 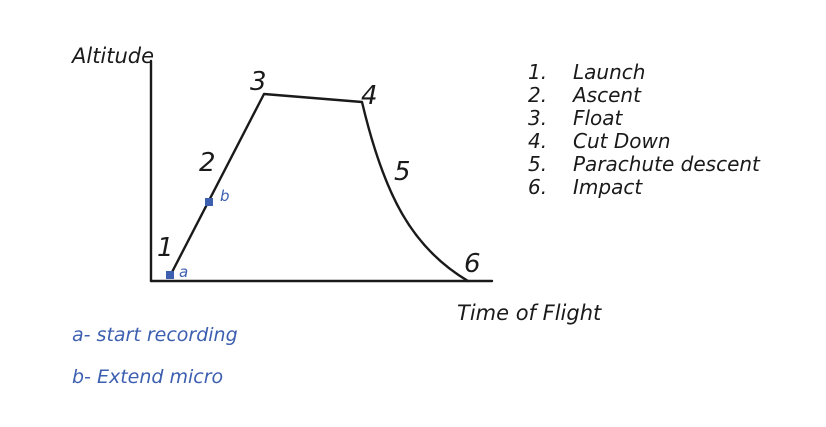 What do you see at coordinates (537, 72) in the screenshot?
I see `legend-number-1: 1.` at bounding box center [537, 72].